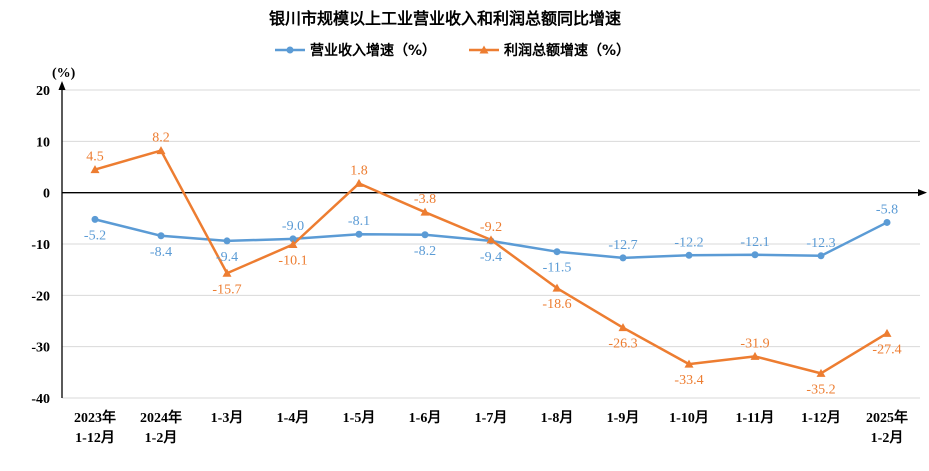 The width and height of the screenshot is (929, 471). What do you see at coordinates (887, 209) in the screenshot?
I see `data-label: -5.8` at bounding box center [887, 209].